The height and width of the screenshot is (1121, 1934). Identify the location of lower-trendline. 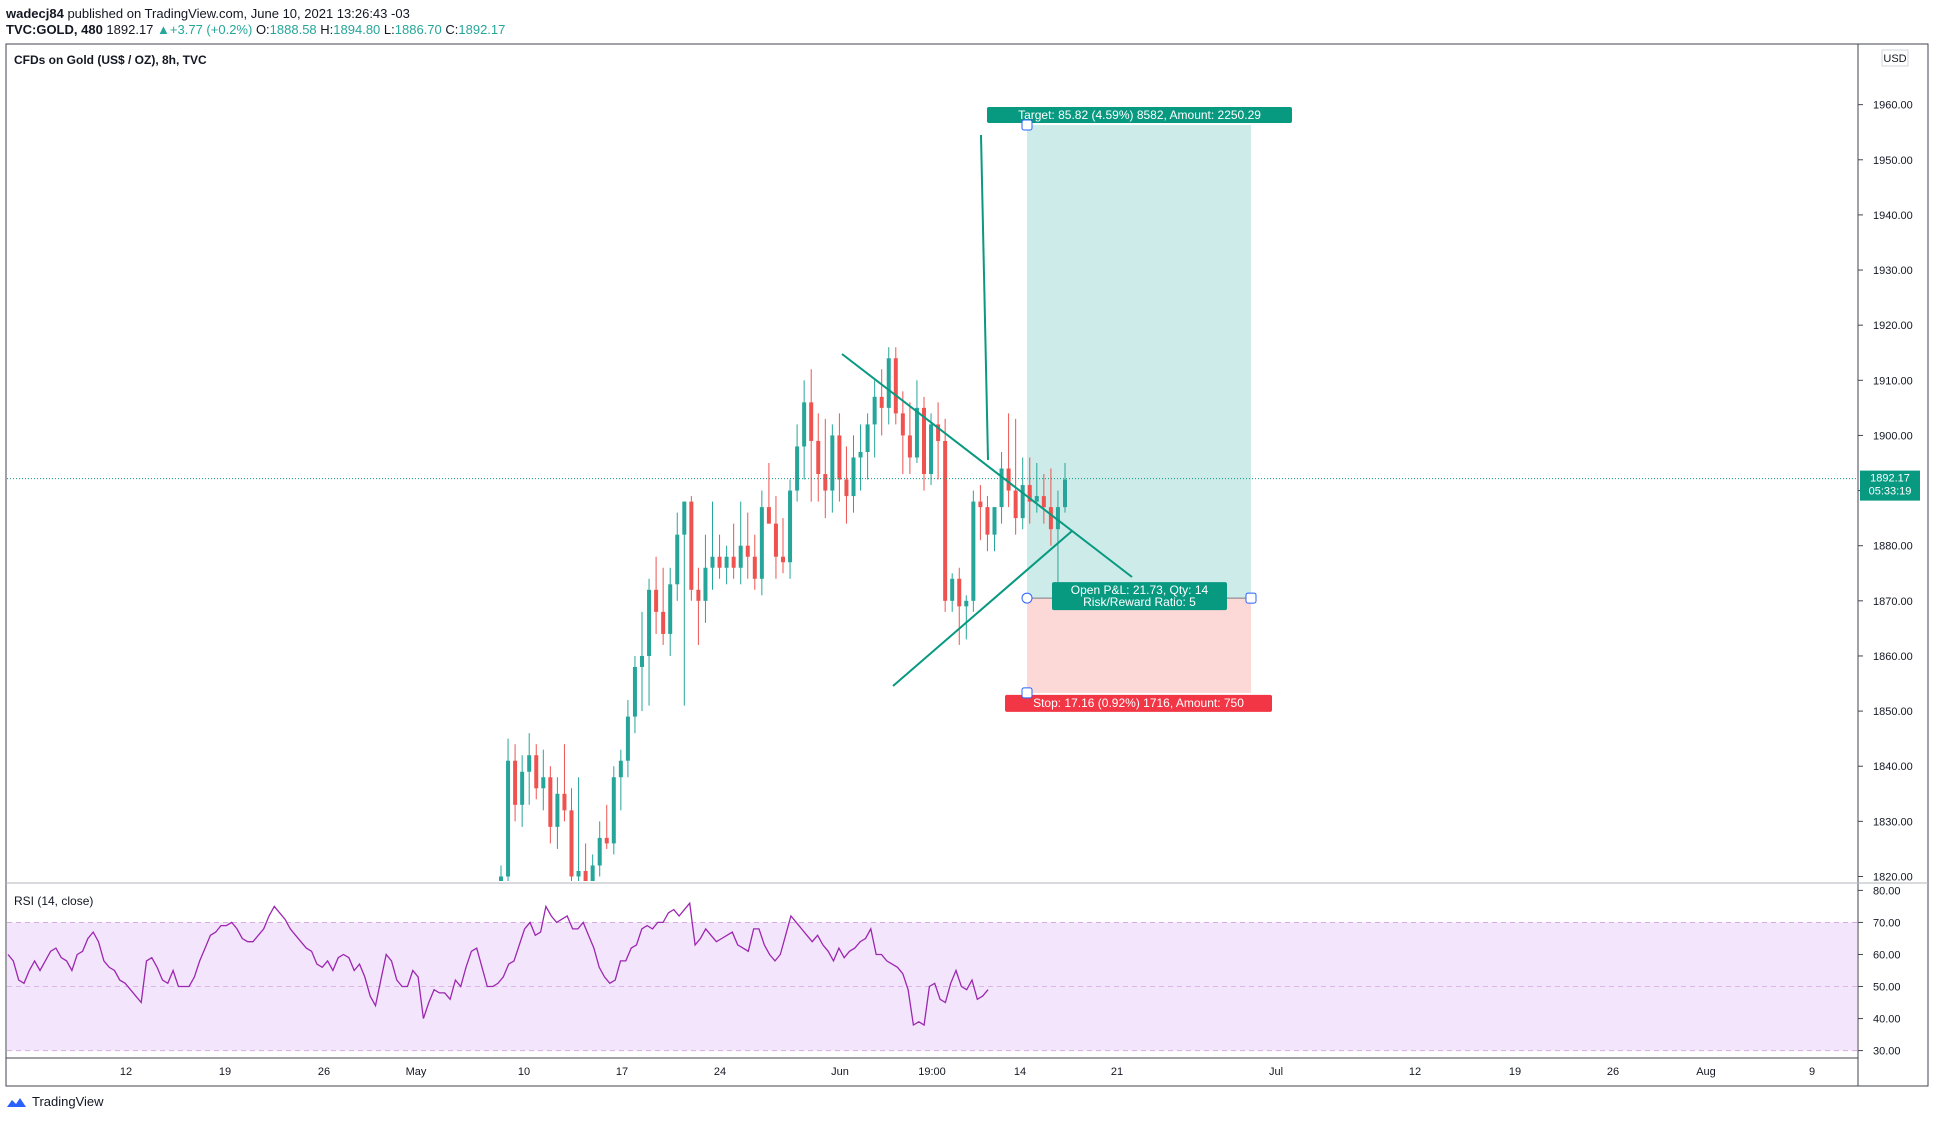
(982, 608).